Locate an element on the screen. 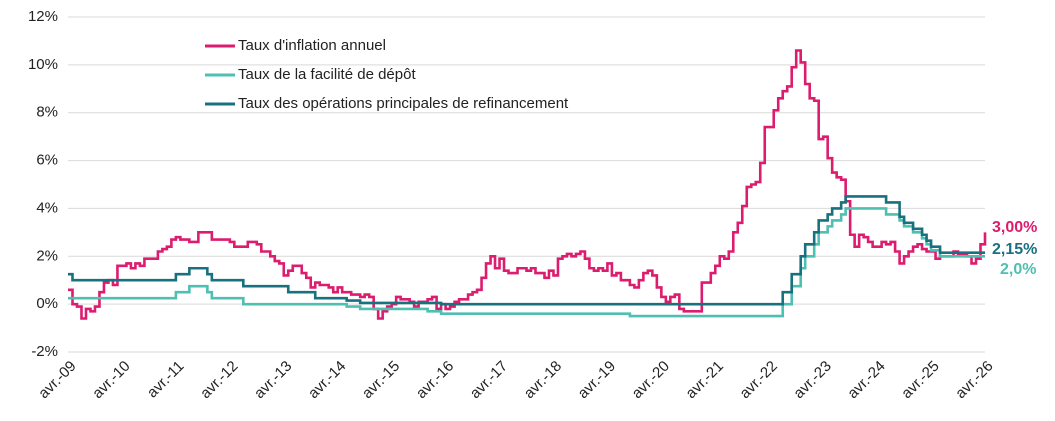  legend-label: Taux de la facilité de dépôt is located at coordinates (327, 74).